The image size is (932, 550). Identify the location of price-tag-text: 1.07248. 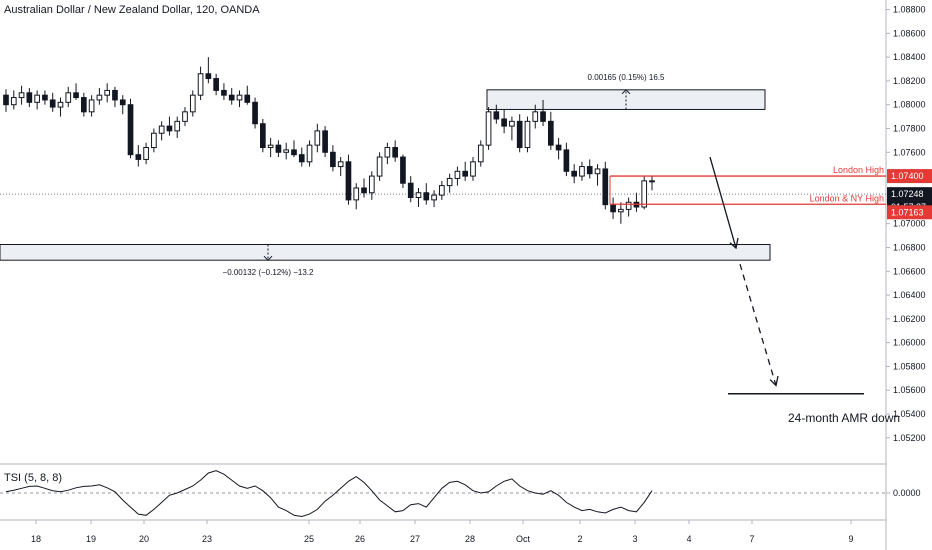
(907, 194).